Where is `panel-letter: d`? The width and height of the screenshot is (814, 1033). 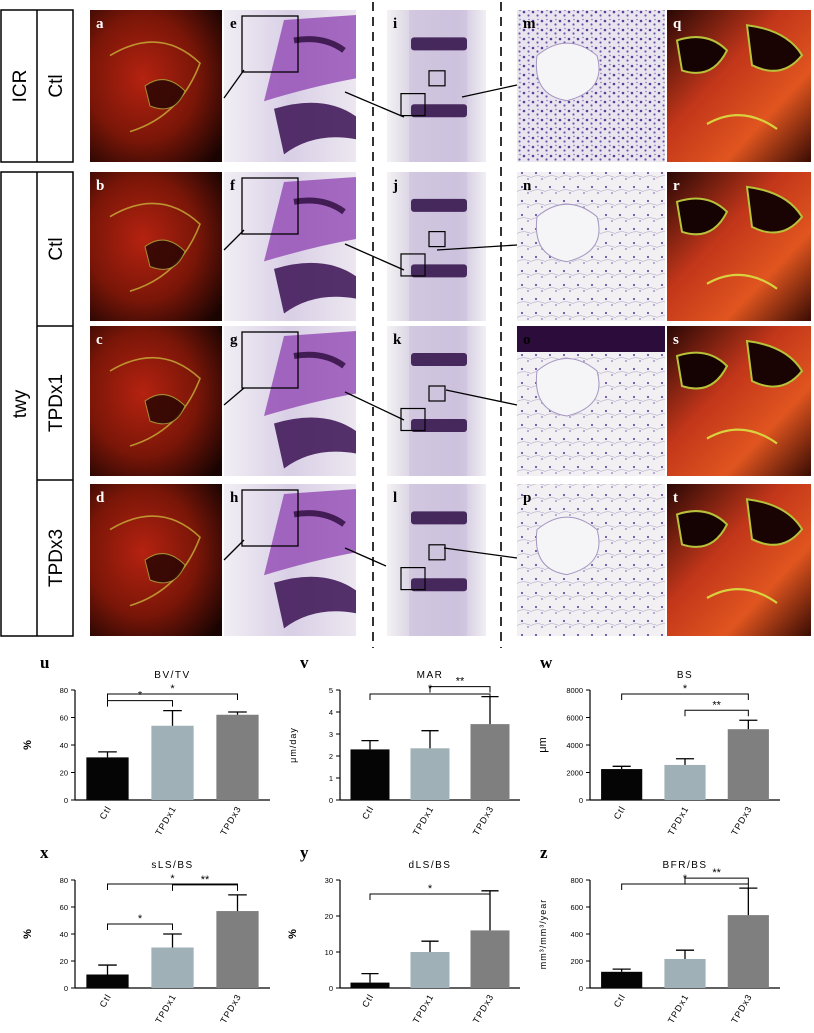
panel-letter: d is located at coordinates (100, 498).